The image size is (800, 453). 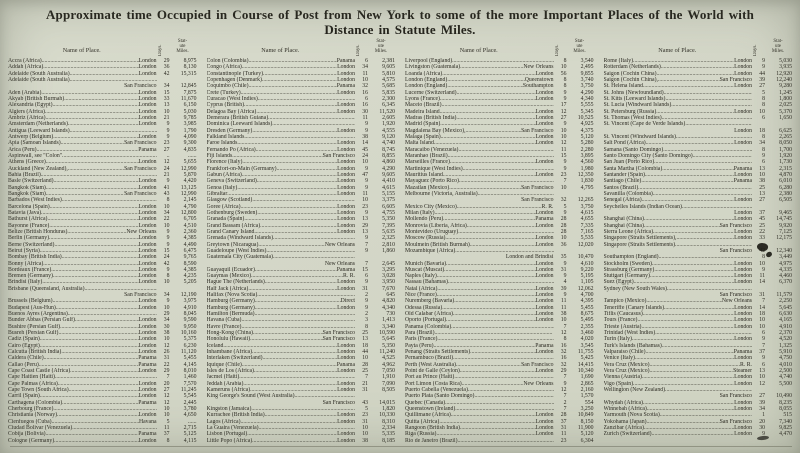 I want to click on miles-cell: 9,920, so click(x=785, y=225).